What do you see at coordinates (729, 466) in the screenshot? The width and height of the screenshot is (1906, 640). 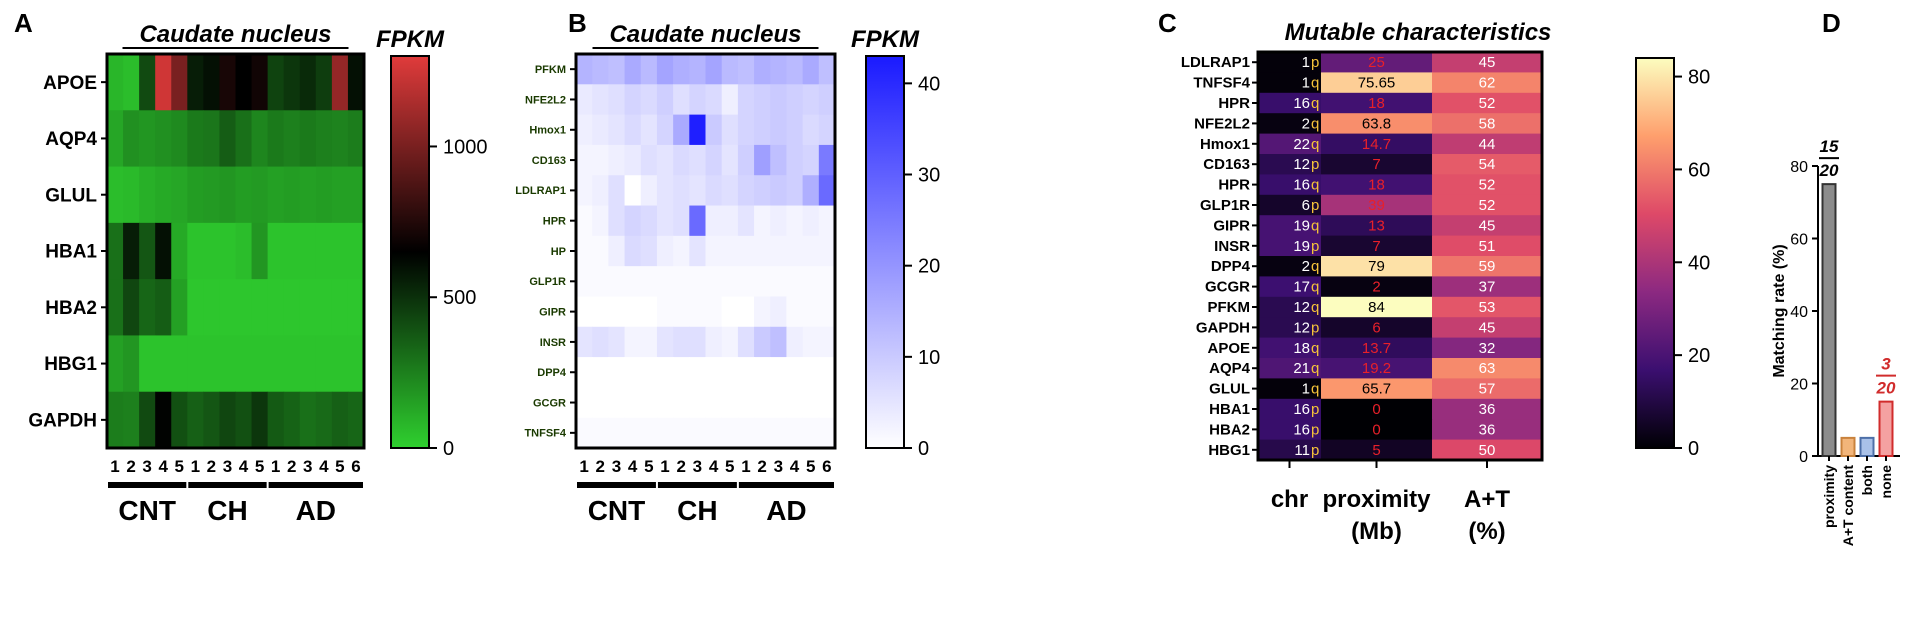 I see `column-label: 5` at bounding box center [729, 466].